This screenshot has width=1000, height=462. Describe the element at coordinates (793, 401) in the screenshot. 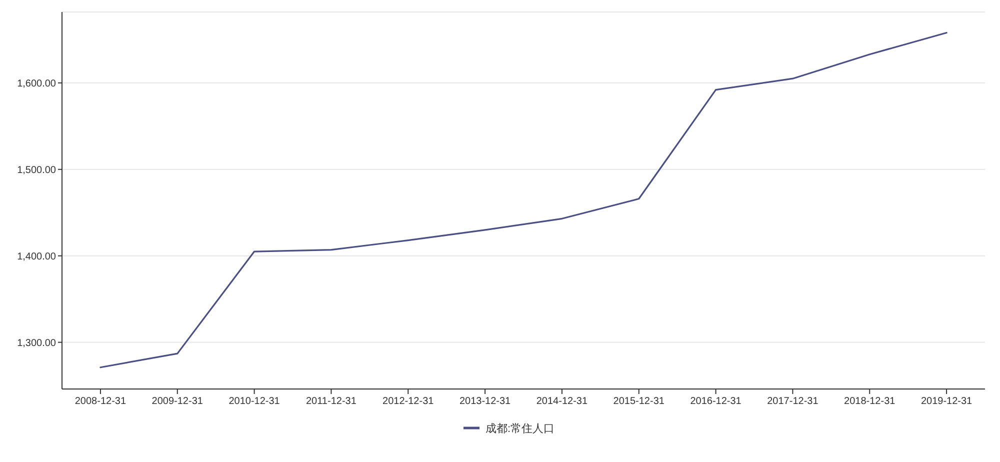

I see `x-tick-label: 2017-12-31` at that location.